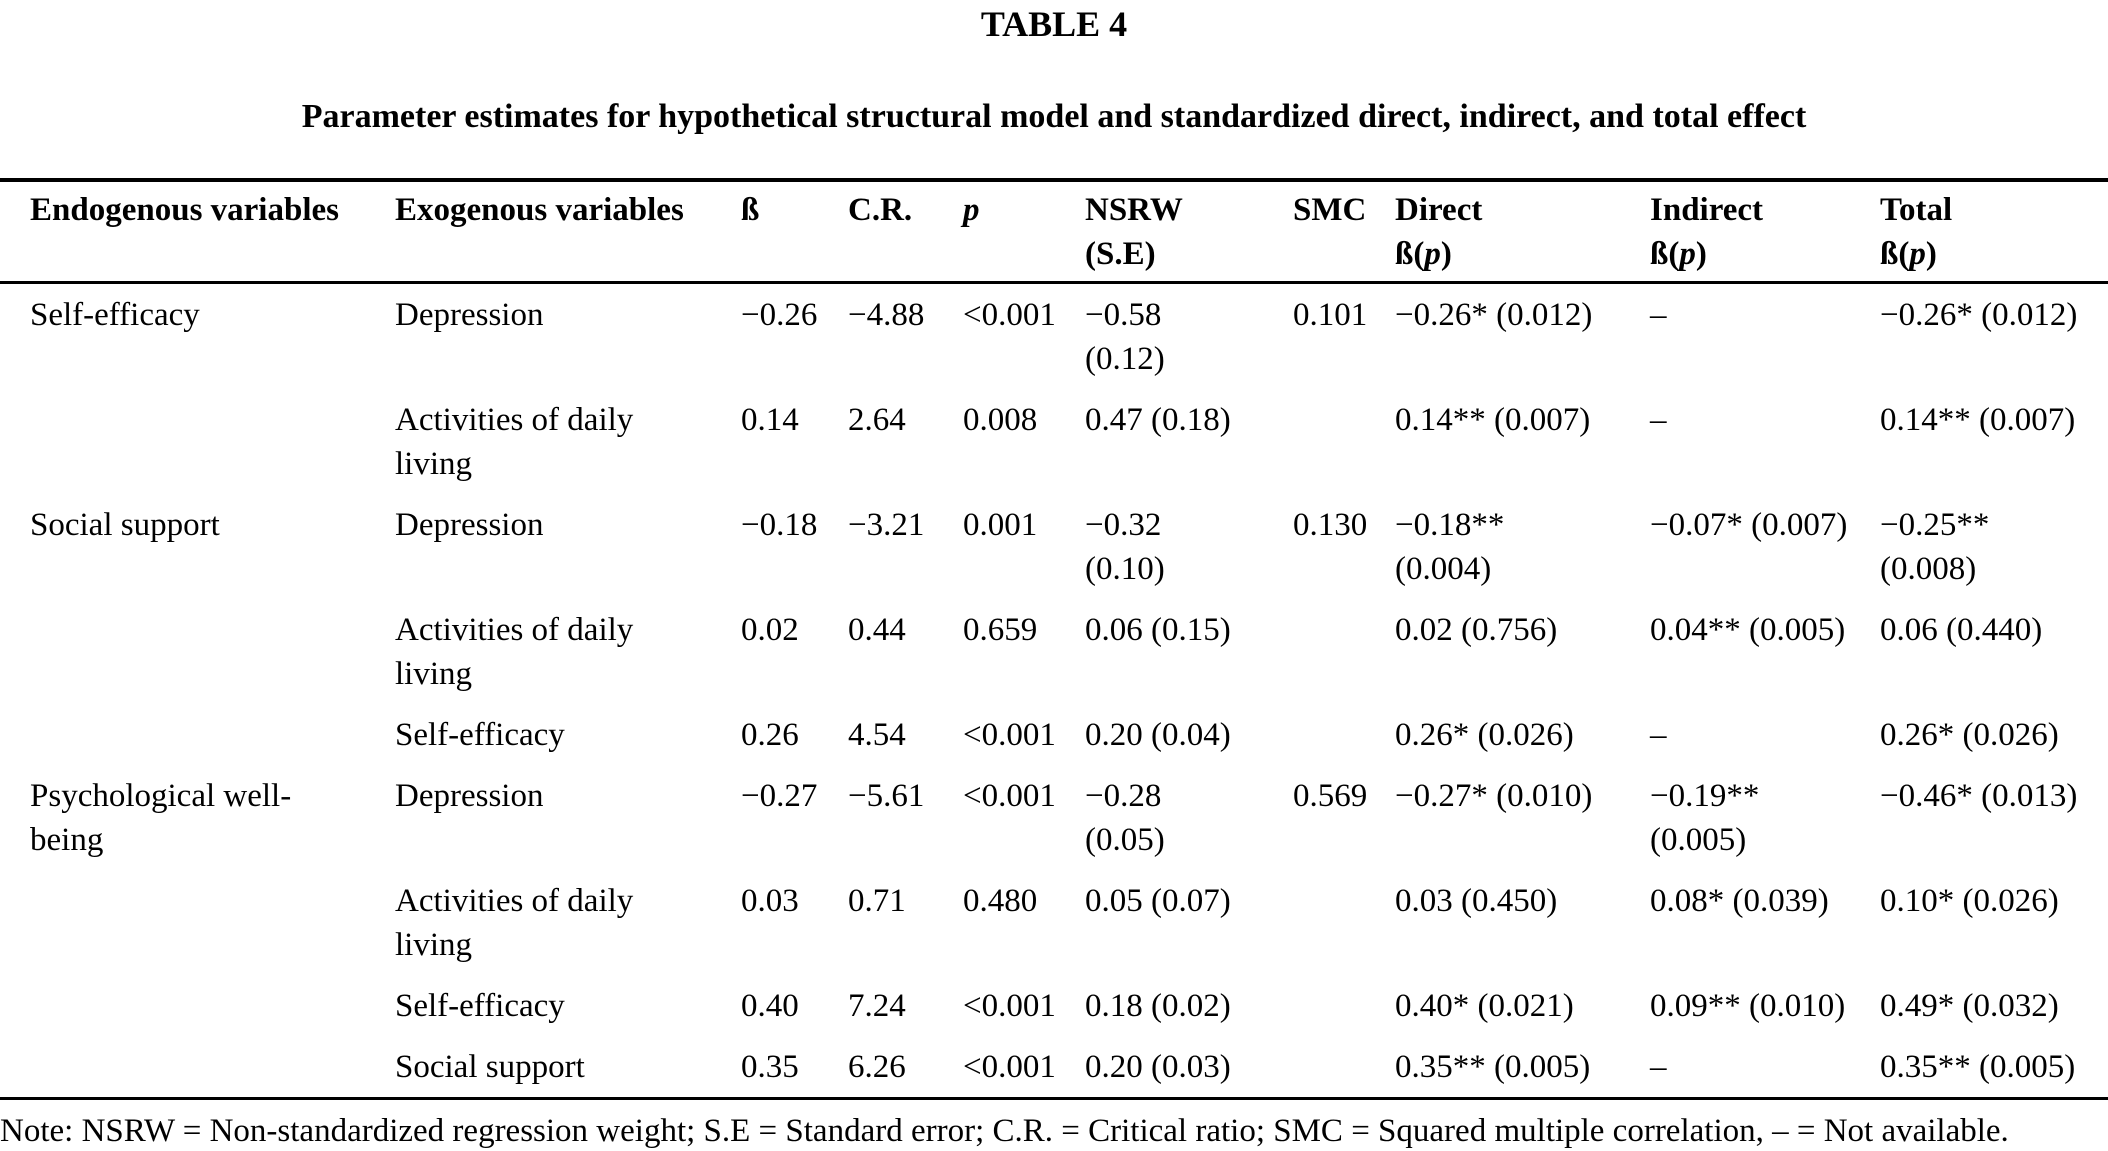 Image resolution: width=2108 pixels, height=1151 pixels. Describe the element at coordinates (1522, 232) in the screenshot. I see `col-header-direct: Direct ß(p)` at that location.